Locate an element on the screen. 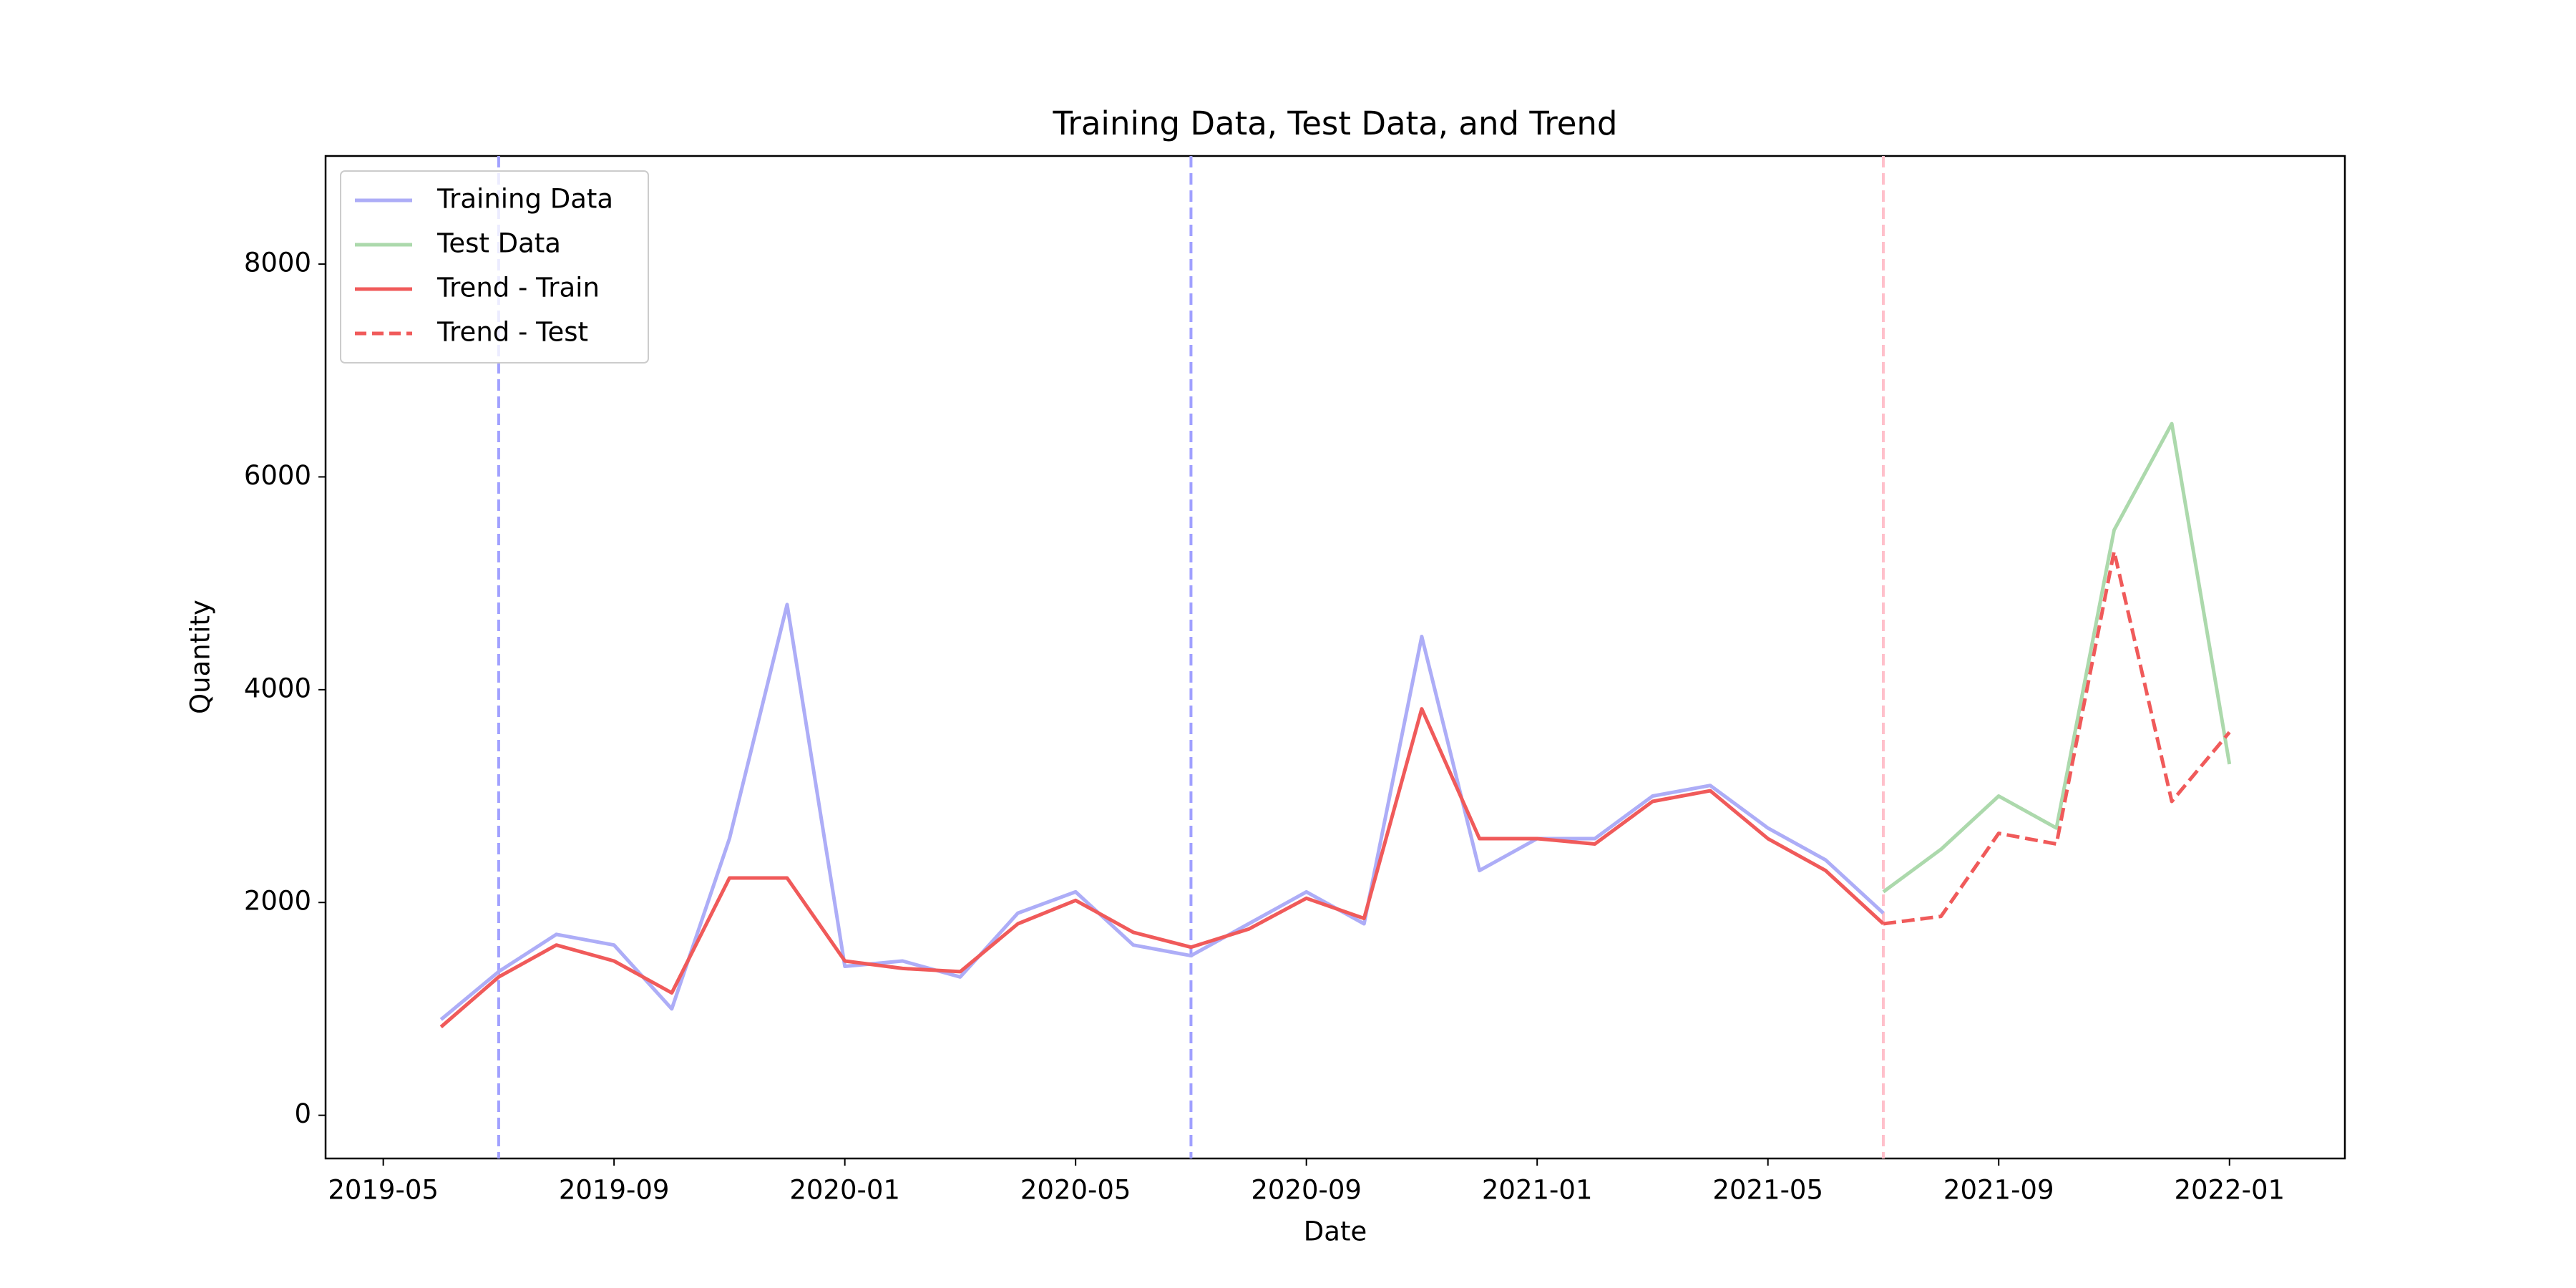 This screenshot has height=1288, width=2576. x-tick-label: 2021-09 is located at coordinates (1998, 1190).